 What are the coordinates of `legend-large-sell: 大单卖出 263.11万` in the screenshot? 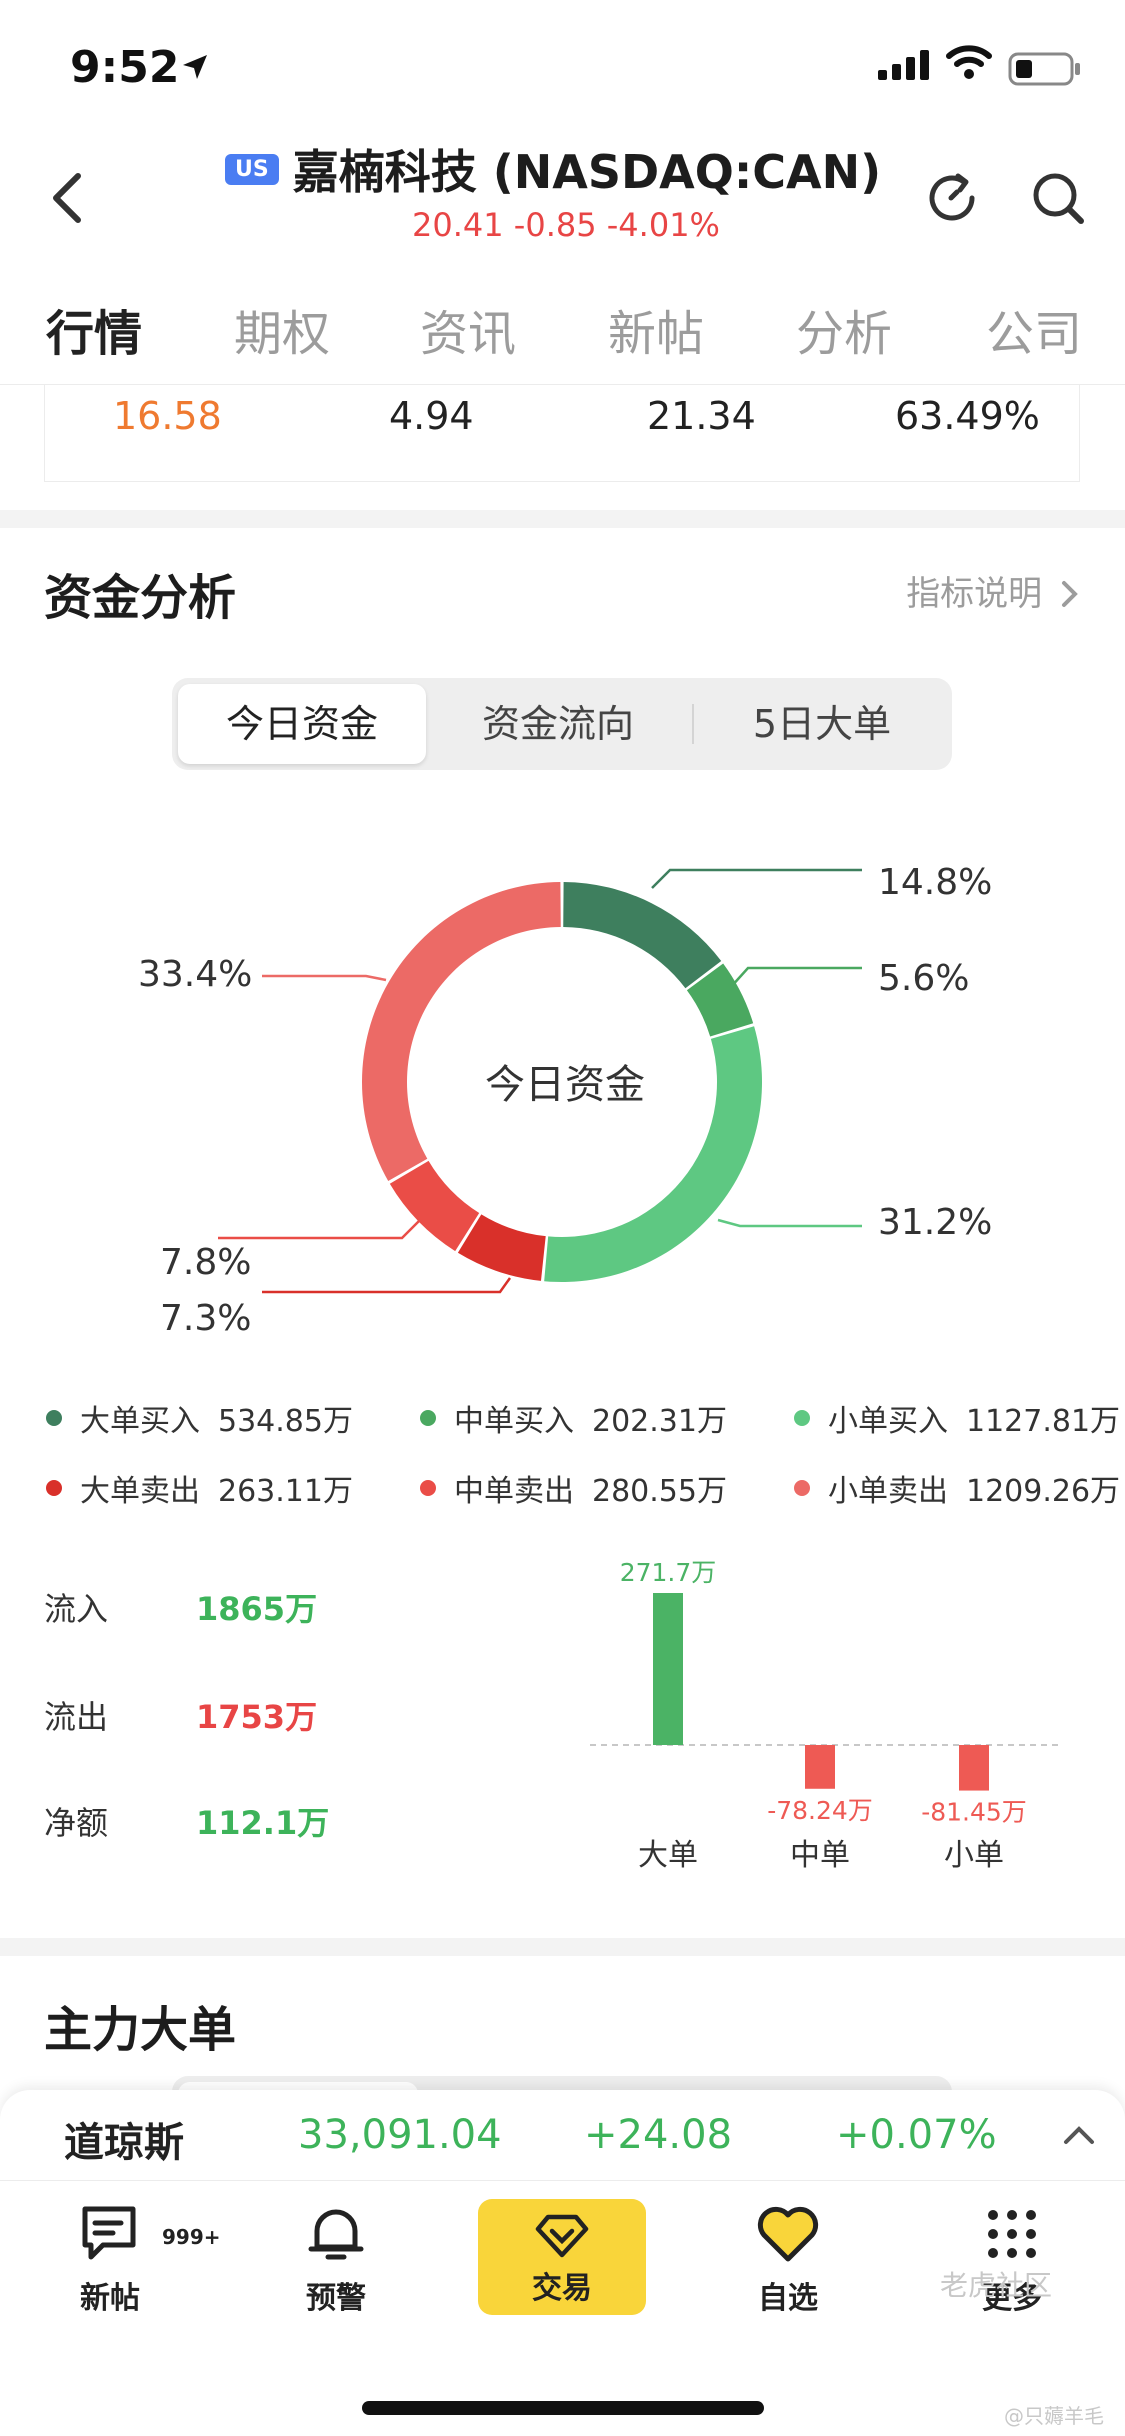 It's located at (199, 1488).